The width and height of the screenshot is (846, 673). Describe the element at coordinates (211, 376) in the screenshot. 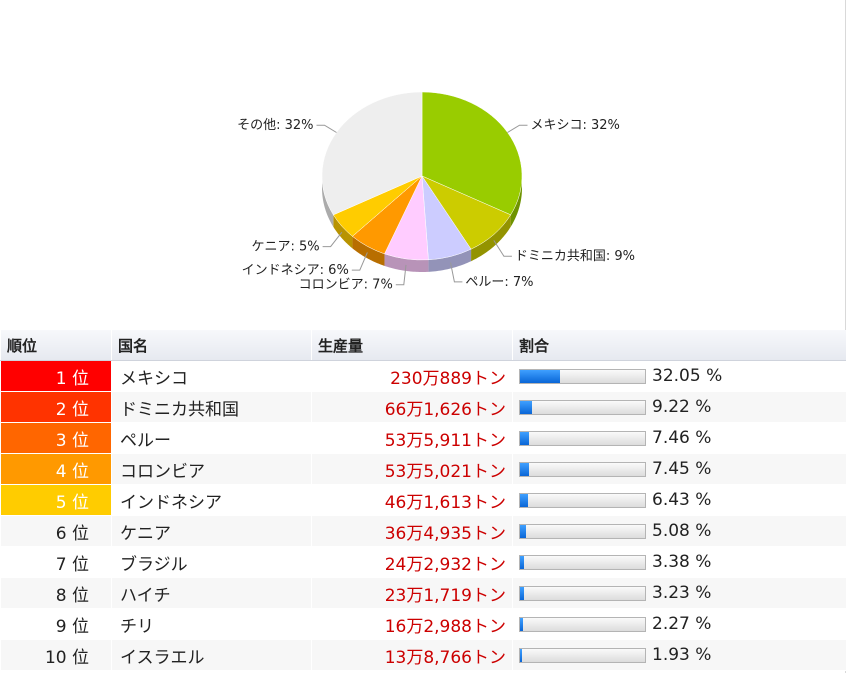

I see `country-cell: メキシコ` at that location.